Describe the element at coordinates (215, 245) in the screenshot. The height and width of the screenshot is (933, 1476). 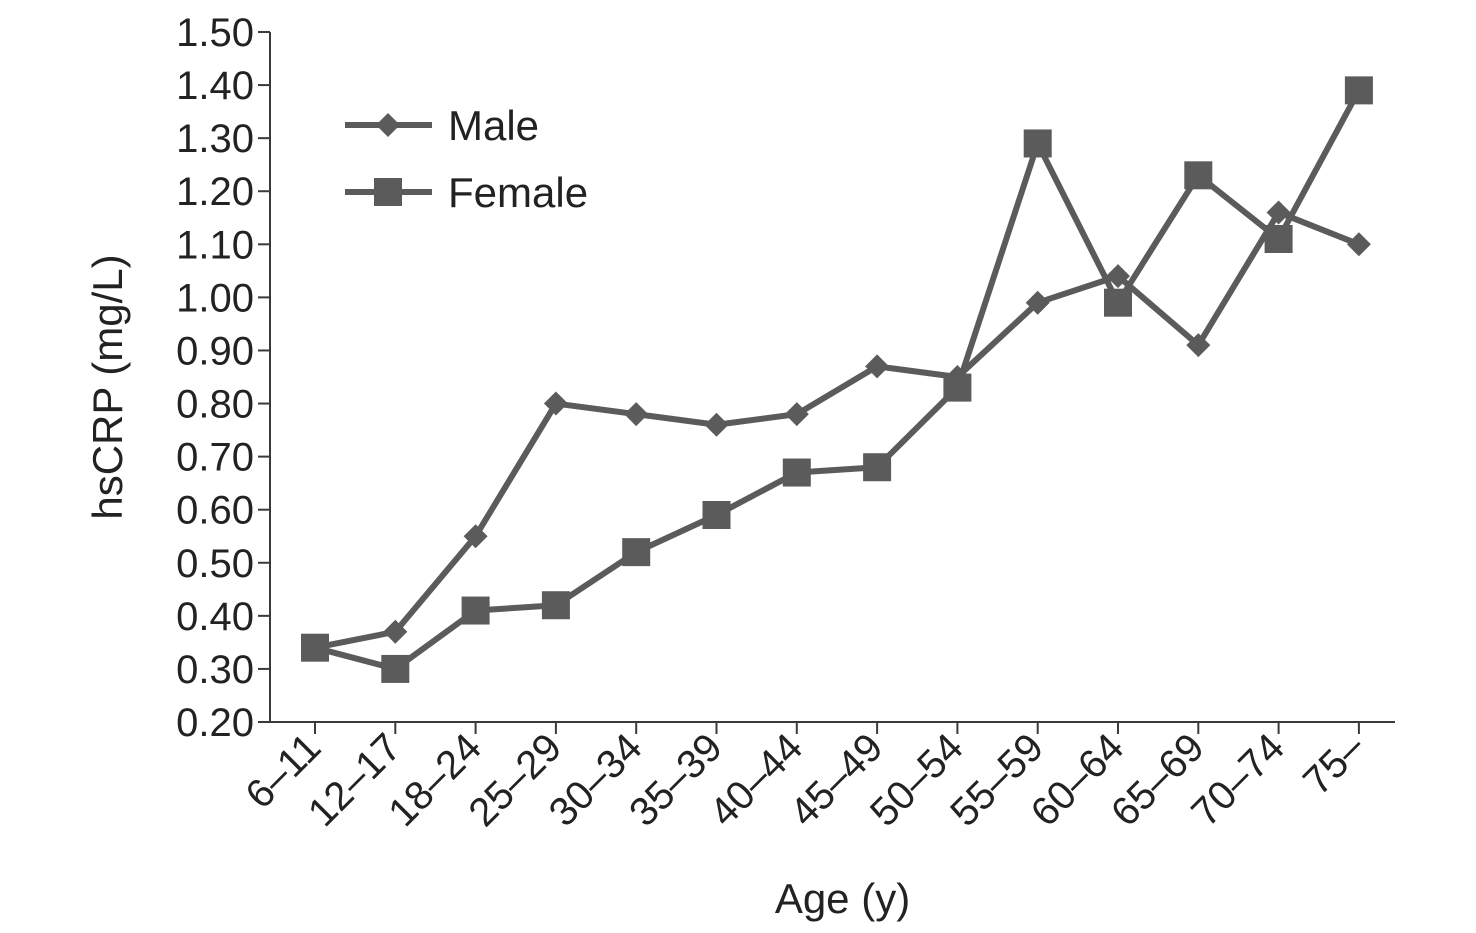
I see `y-tick-label: 1.10` at that location.